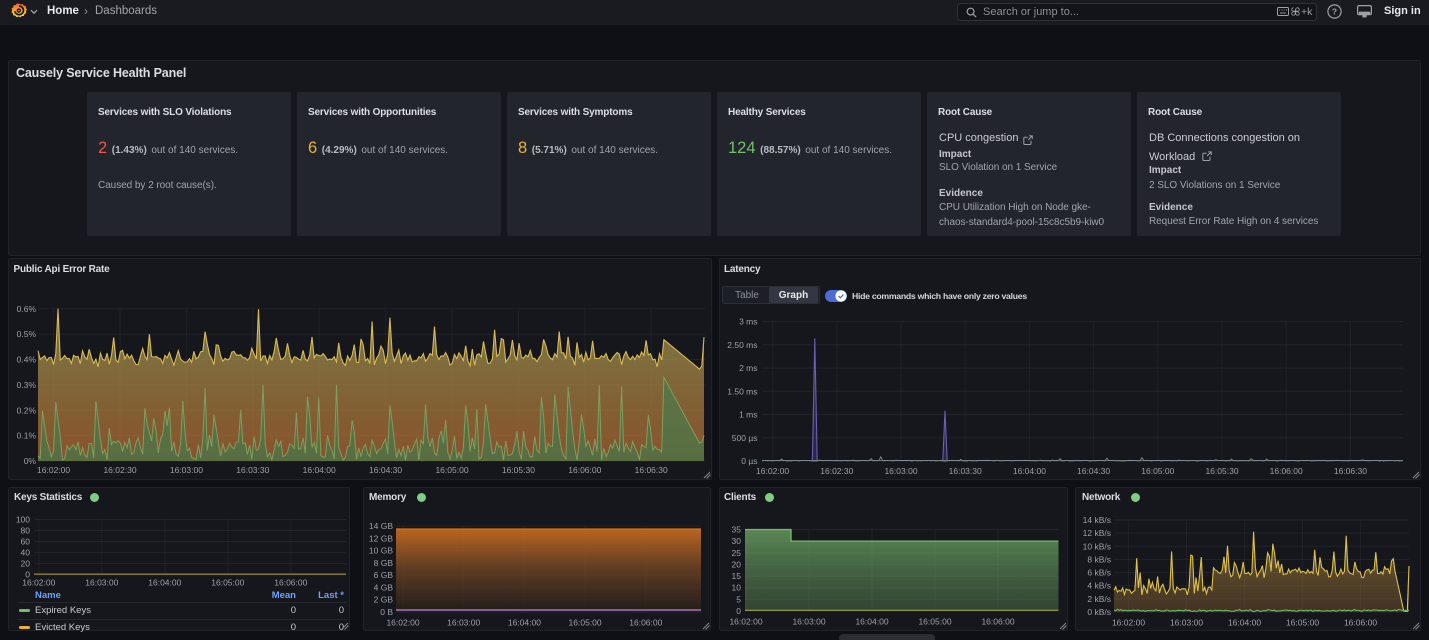  Describe the element at coordinates (748, 368) in the screenshot. I see `svg-text: 2 ms` at that location.